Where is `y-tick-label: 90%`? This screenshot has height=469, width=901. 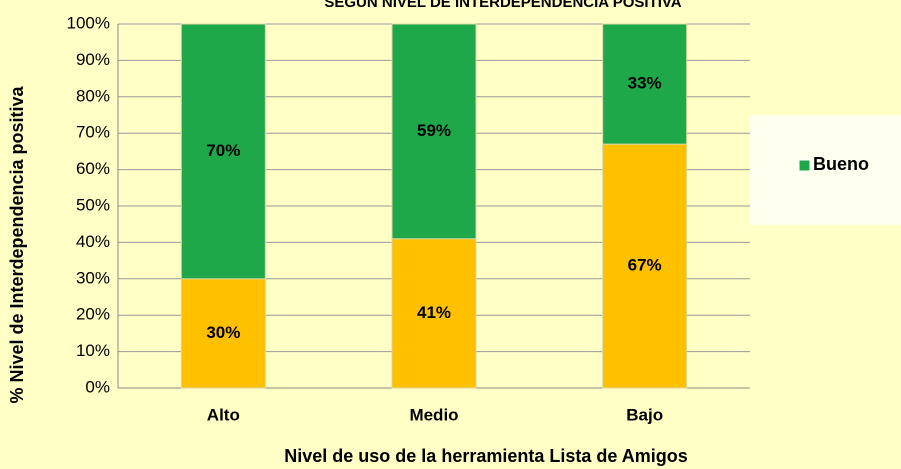 y-tick-label: 90% is located at coordinates (93, 59).